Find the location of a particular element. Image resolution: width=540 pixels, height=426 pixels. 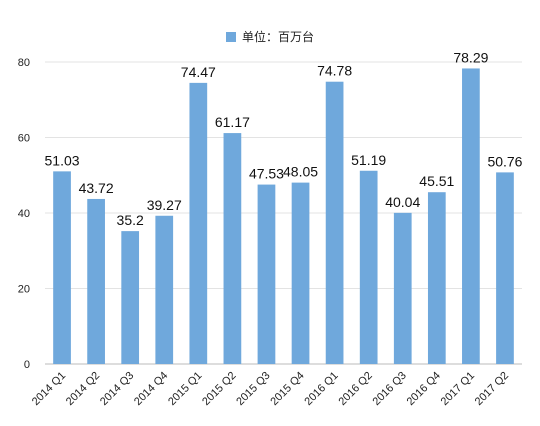

data-label: 40.04 is located at coordinates (402, 202).